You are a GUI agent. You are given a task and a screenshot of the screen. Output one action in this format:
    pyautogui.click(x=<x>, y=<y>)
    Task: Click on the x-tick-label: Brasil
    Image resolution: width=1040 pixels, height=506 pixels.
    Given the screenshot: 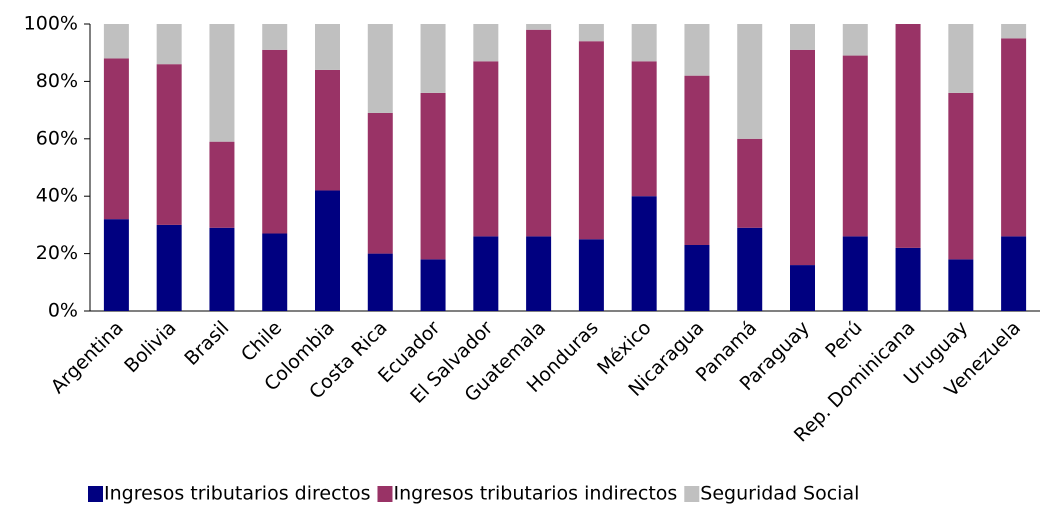 What is the action you would take?
    pyautogui.click(x=206, y=343)
    